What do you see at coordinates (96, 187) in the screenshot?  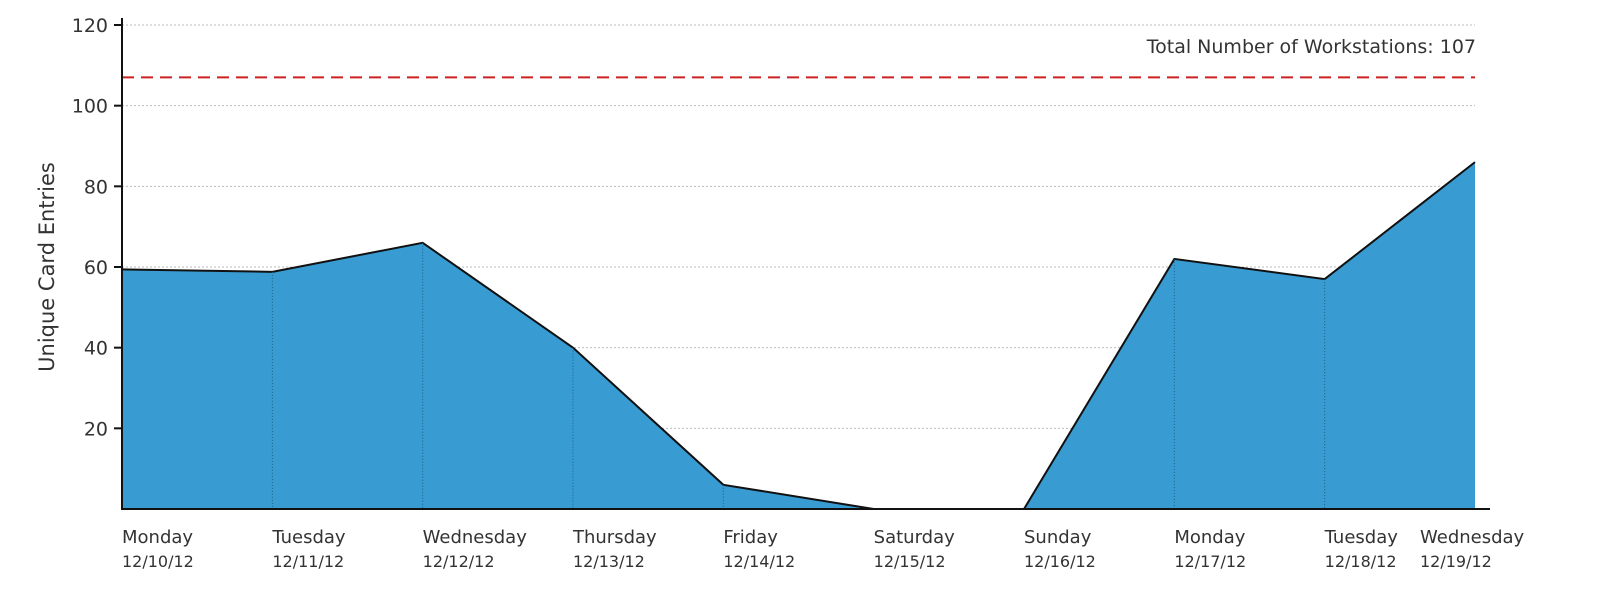 I see `y-tick-label: 80` at bounding box center [96, 187].